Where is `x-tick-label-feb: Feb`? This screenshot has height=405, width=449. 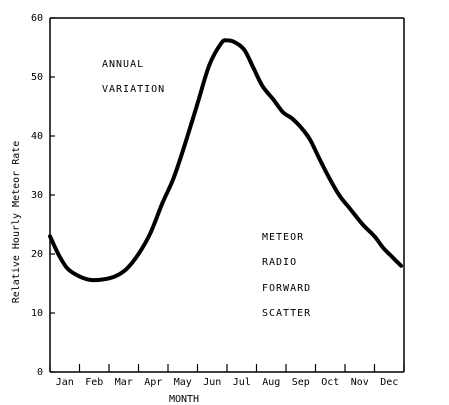
x-tick-label-feb: Feb is located at coordinates (94, 382).